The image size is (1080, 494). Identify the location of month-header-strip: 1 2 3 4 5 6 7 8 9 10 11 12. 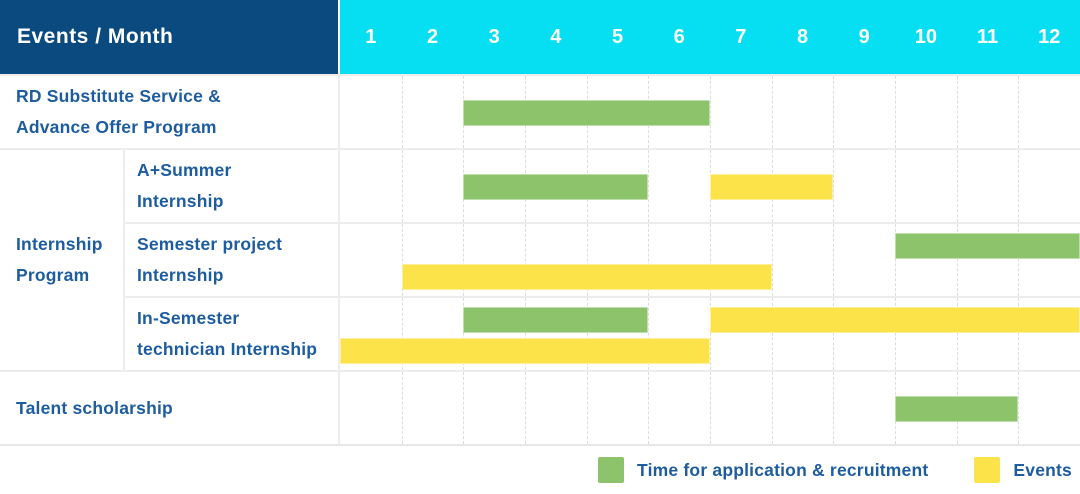
(710, 37).